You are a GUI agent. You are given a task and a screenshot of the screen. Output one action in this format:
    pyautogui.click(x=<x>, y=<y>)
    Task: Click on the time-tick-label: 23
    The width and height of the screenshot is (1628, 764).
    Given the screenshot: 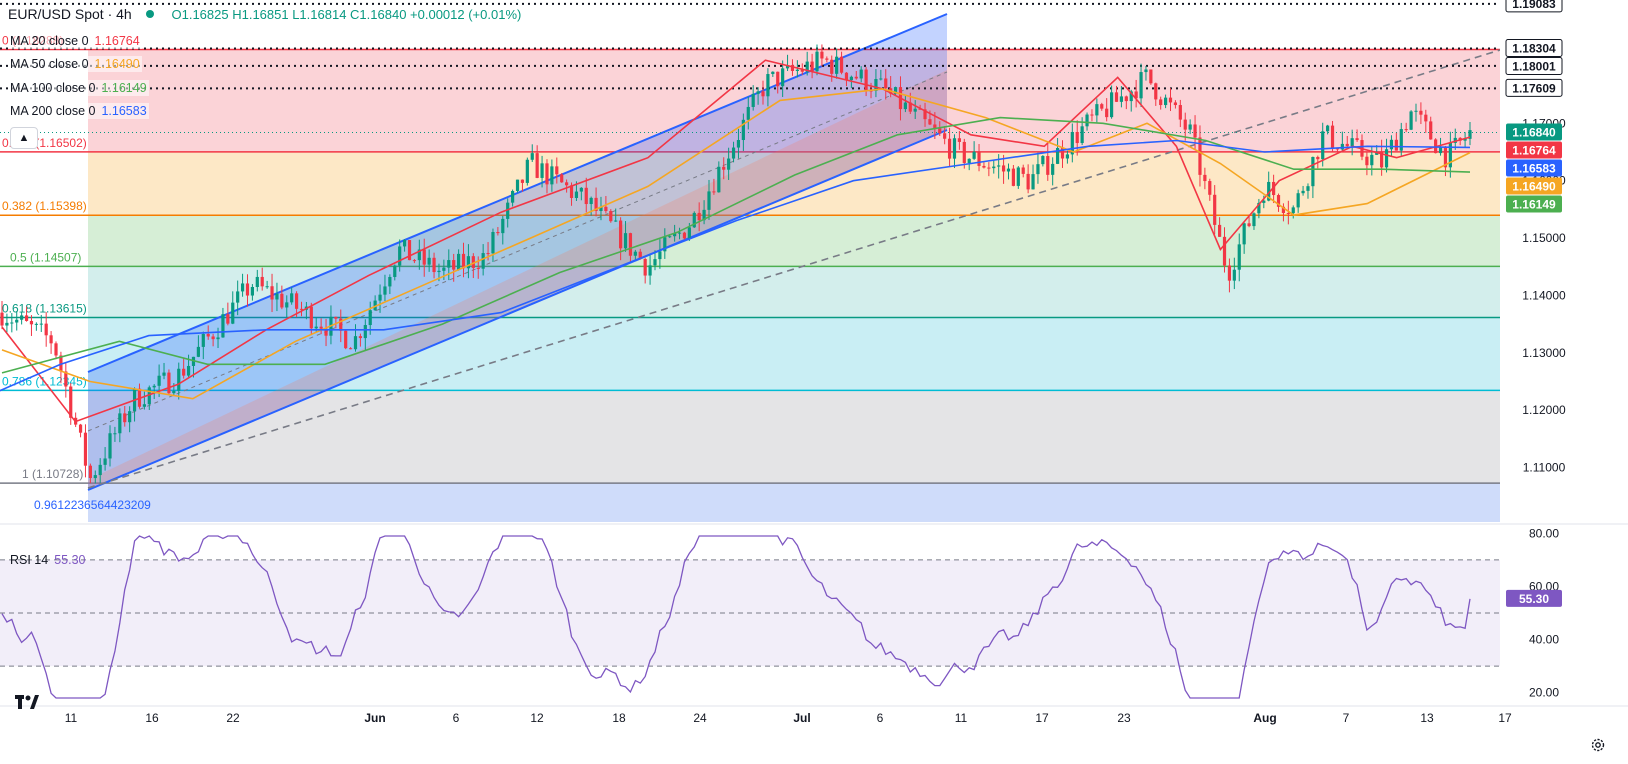 What is the action you would take?
    pyautogui.click(x=1124, y=718)
    